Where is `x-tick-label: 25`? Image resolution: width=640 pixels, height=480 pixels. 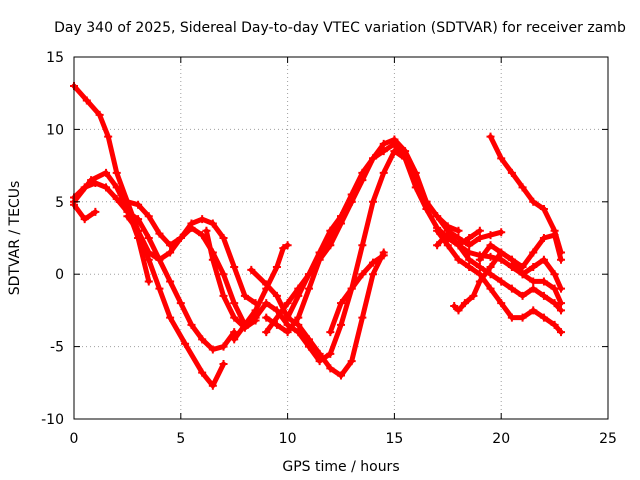 x-tick-label: 25 is located at coordinates (608, 439).